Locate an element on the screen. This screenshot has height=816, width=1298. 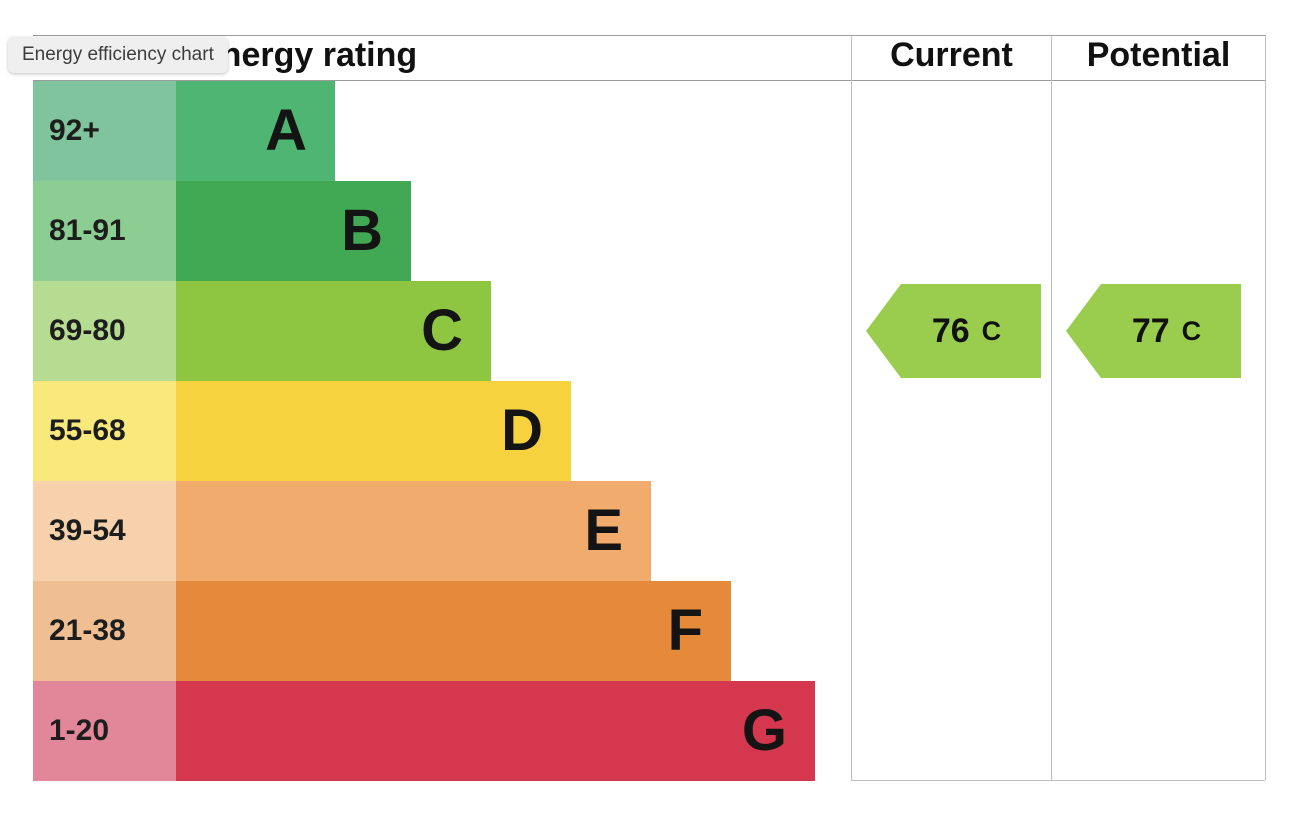
current-rating-value: 76 is located at coordinates (950, 330).